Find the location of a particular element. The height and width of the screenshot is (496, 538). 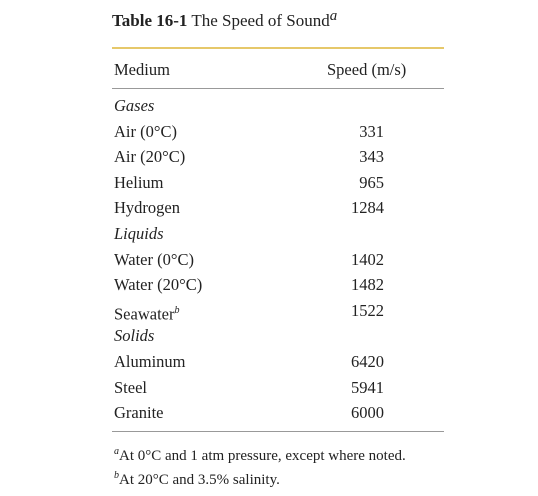

speed: 6420 is located at coordinates (367, 361).